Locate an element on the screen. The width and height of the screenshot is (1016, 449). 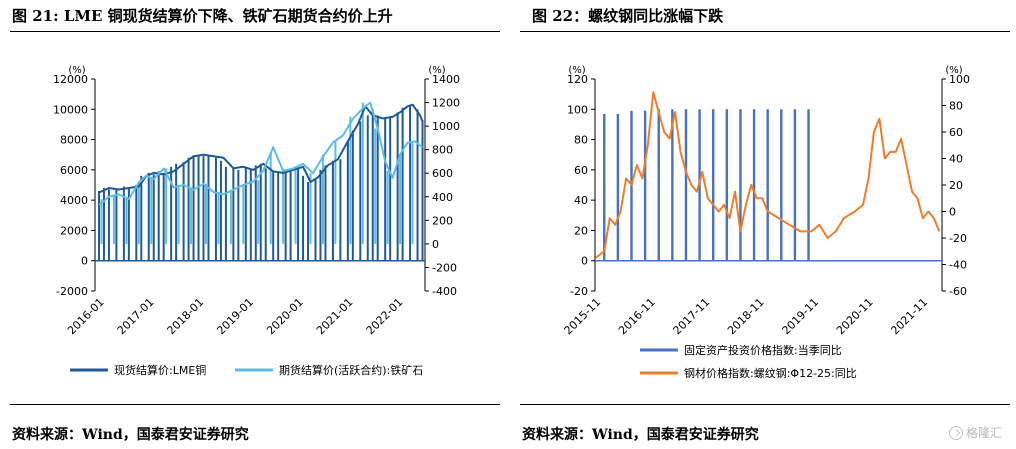
x-tick-label: 2017-01 is located at coordinates (136, 317).